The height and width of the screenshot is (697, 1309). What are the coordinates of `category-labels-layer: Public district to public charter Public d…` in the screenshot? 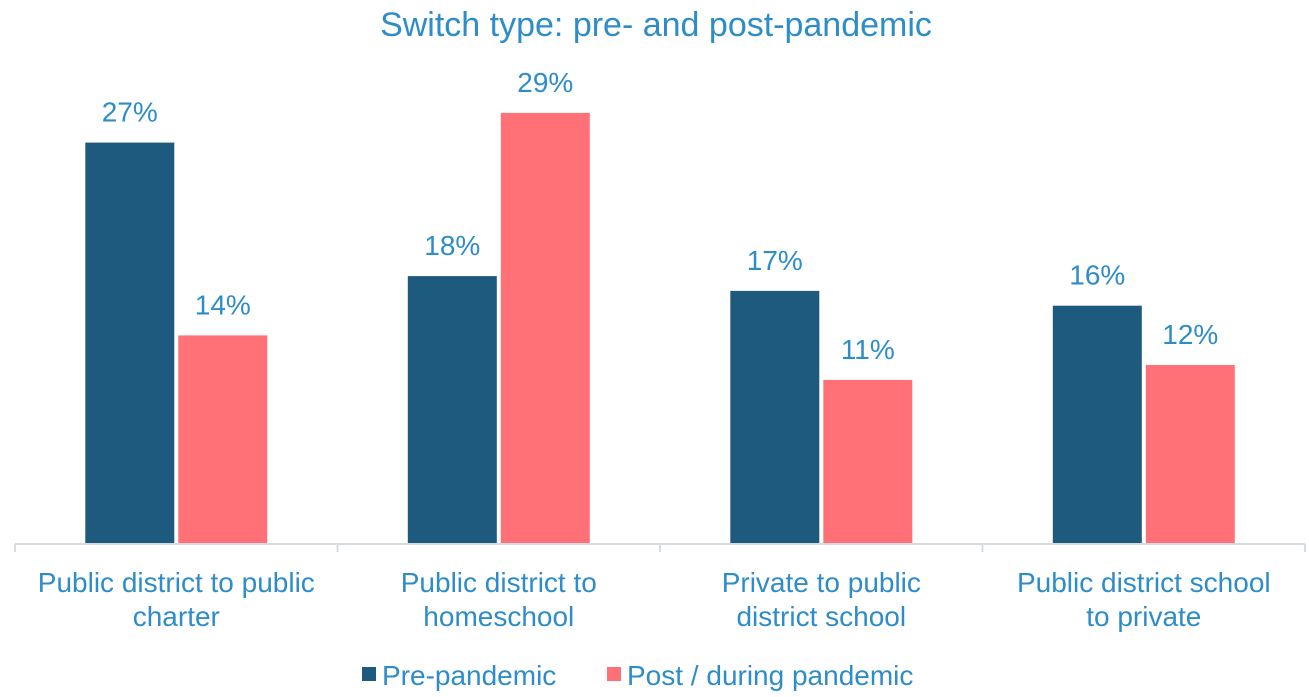 It's located at (654, 599).